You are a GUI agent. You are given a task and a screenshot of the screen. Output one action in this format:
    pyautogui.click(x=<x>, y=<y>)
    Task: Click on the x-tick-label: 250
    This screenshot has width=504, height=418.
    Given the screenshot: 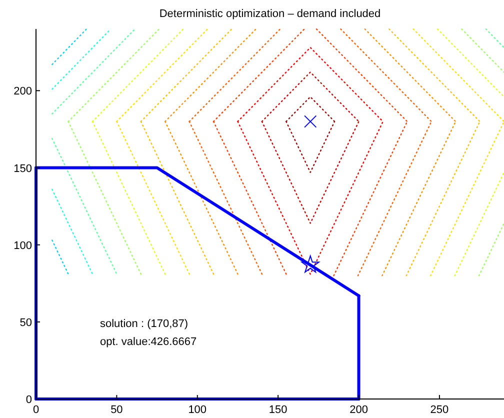 What is the action you would take?
    pyautogui.click(x=439, y=410)
    